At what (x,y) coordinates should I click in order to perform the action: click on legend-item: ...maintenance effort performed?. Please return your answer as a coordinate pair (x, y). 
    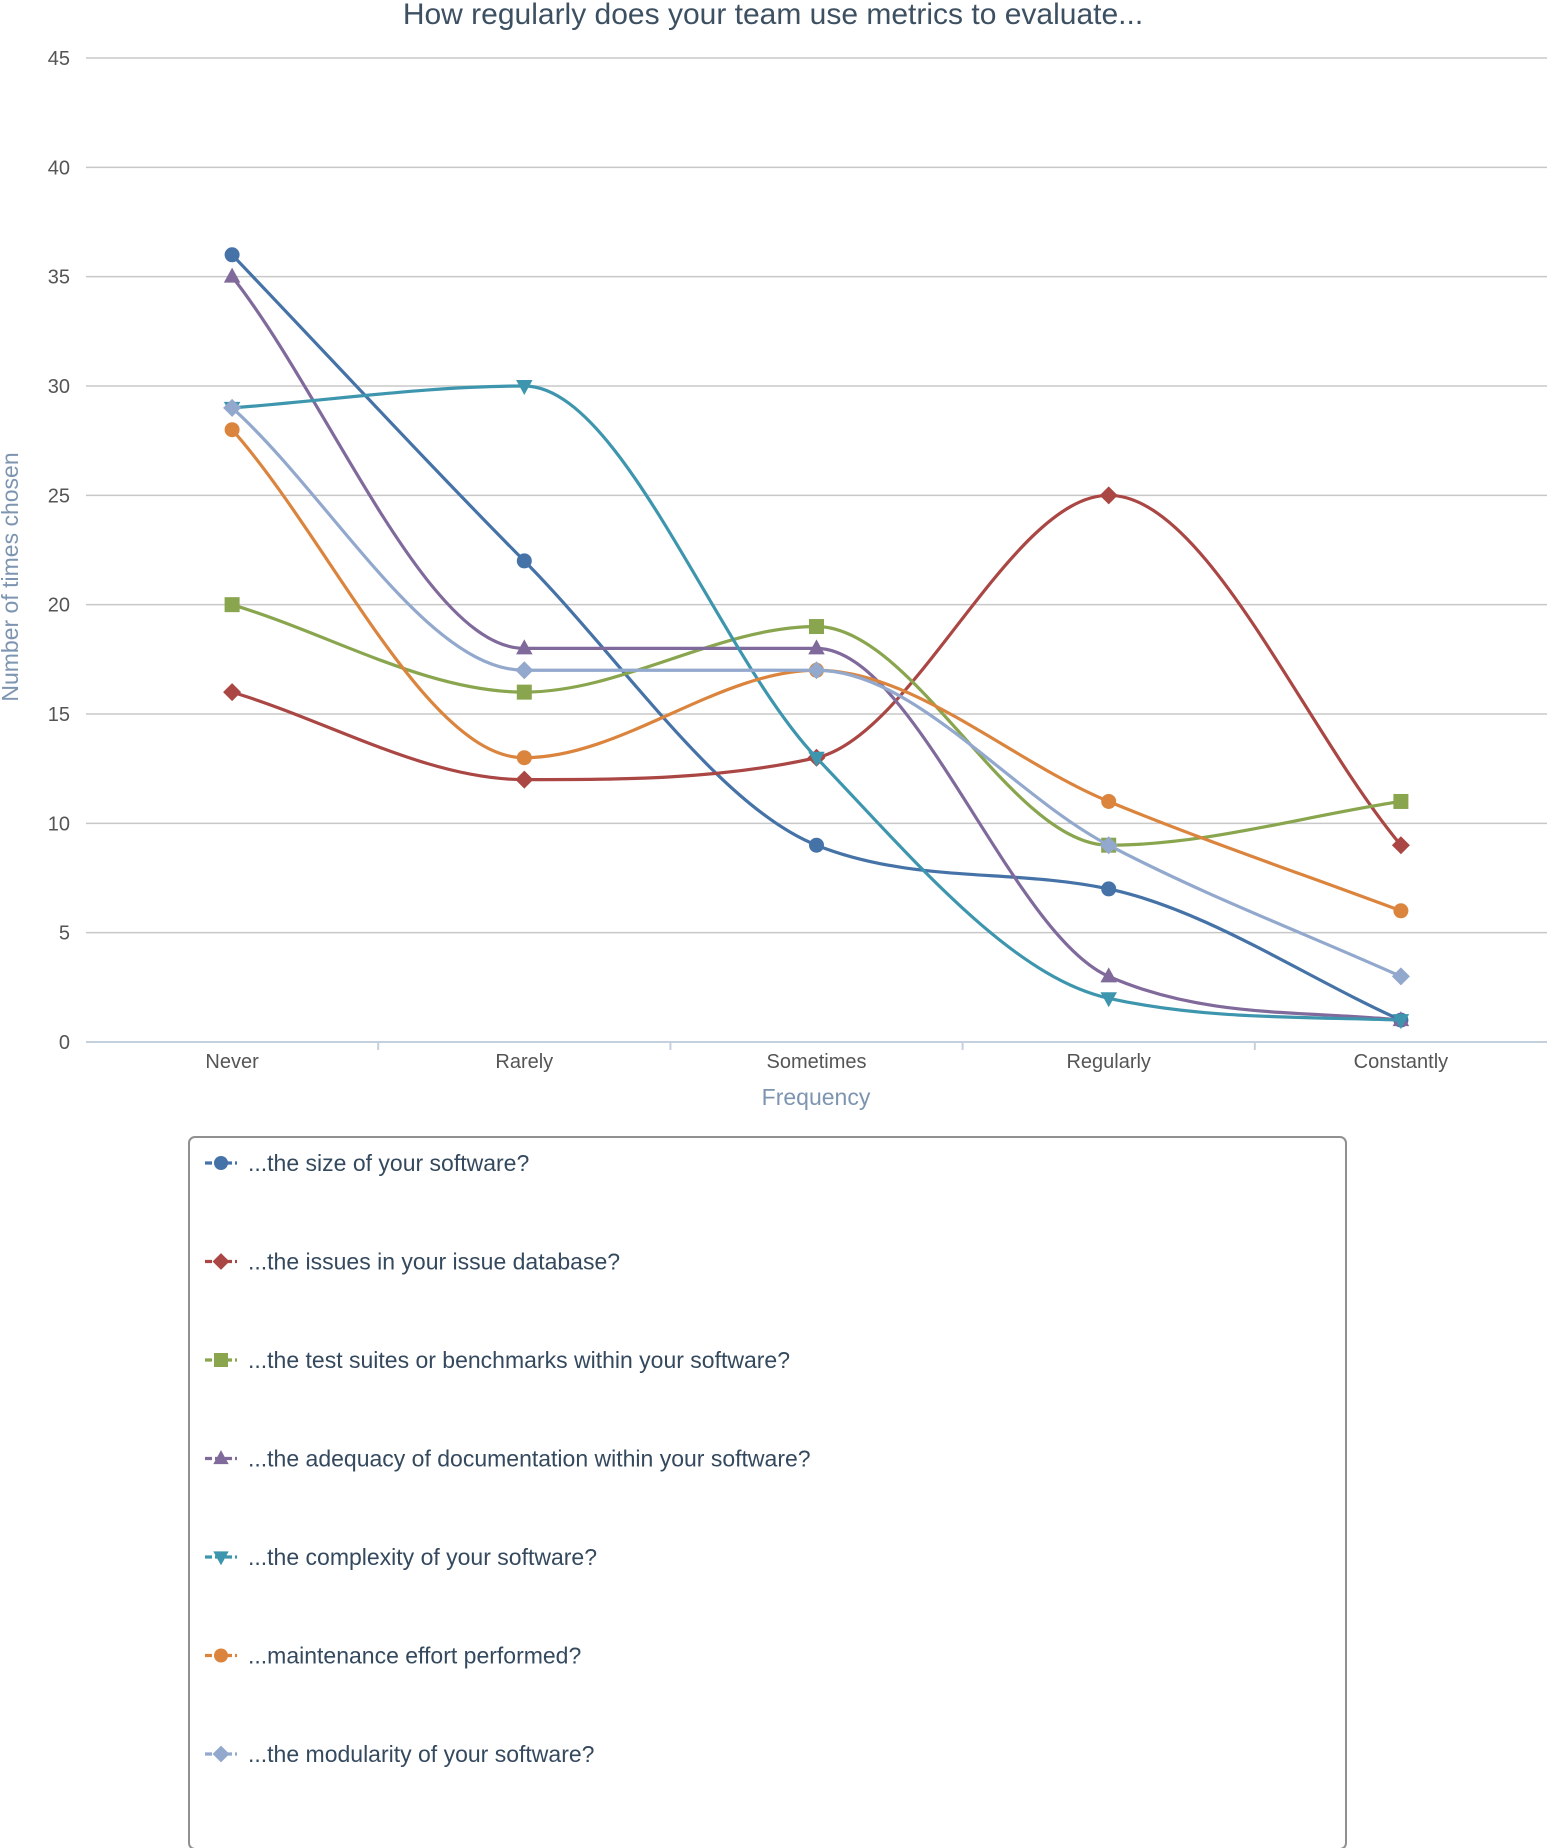
    Looking at the image, I should click on (393, 1656).